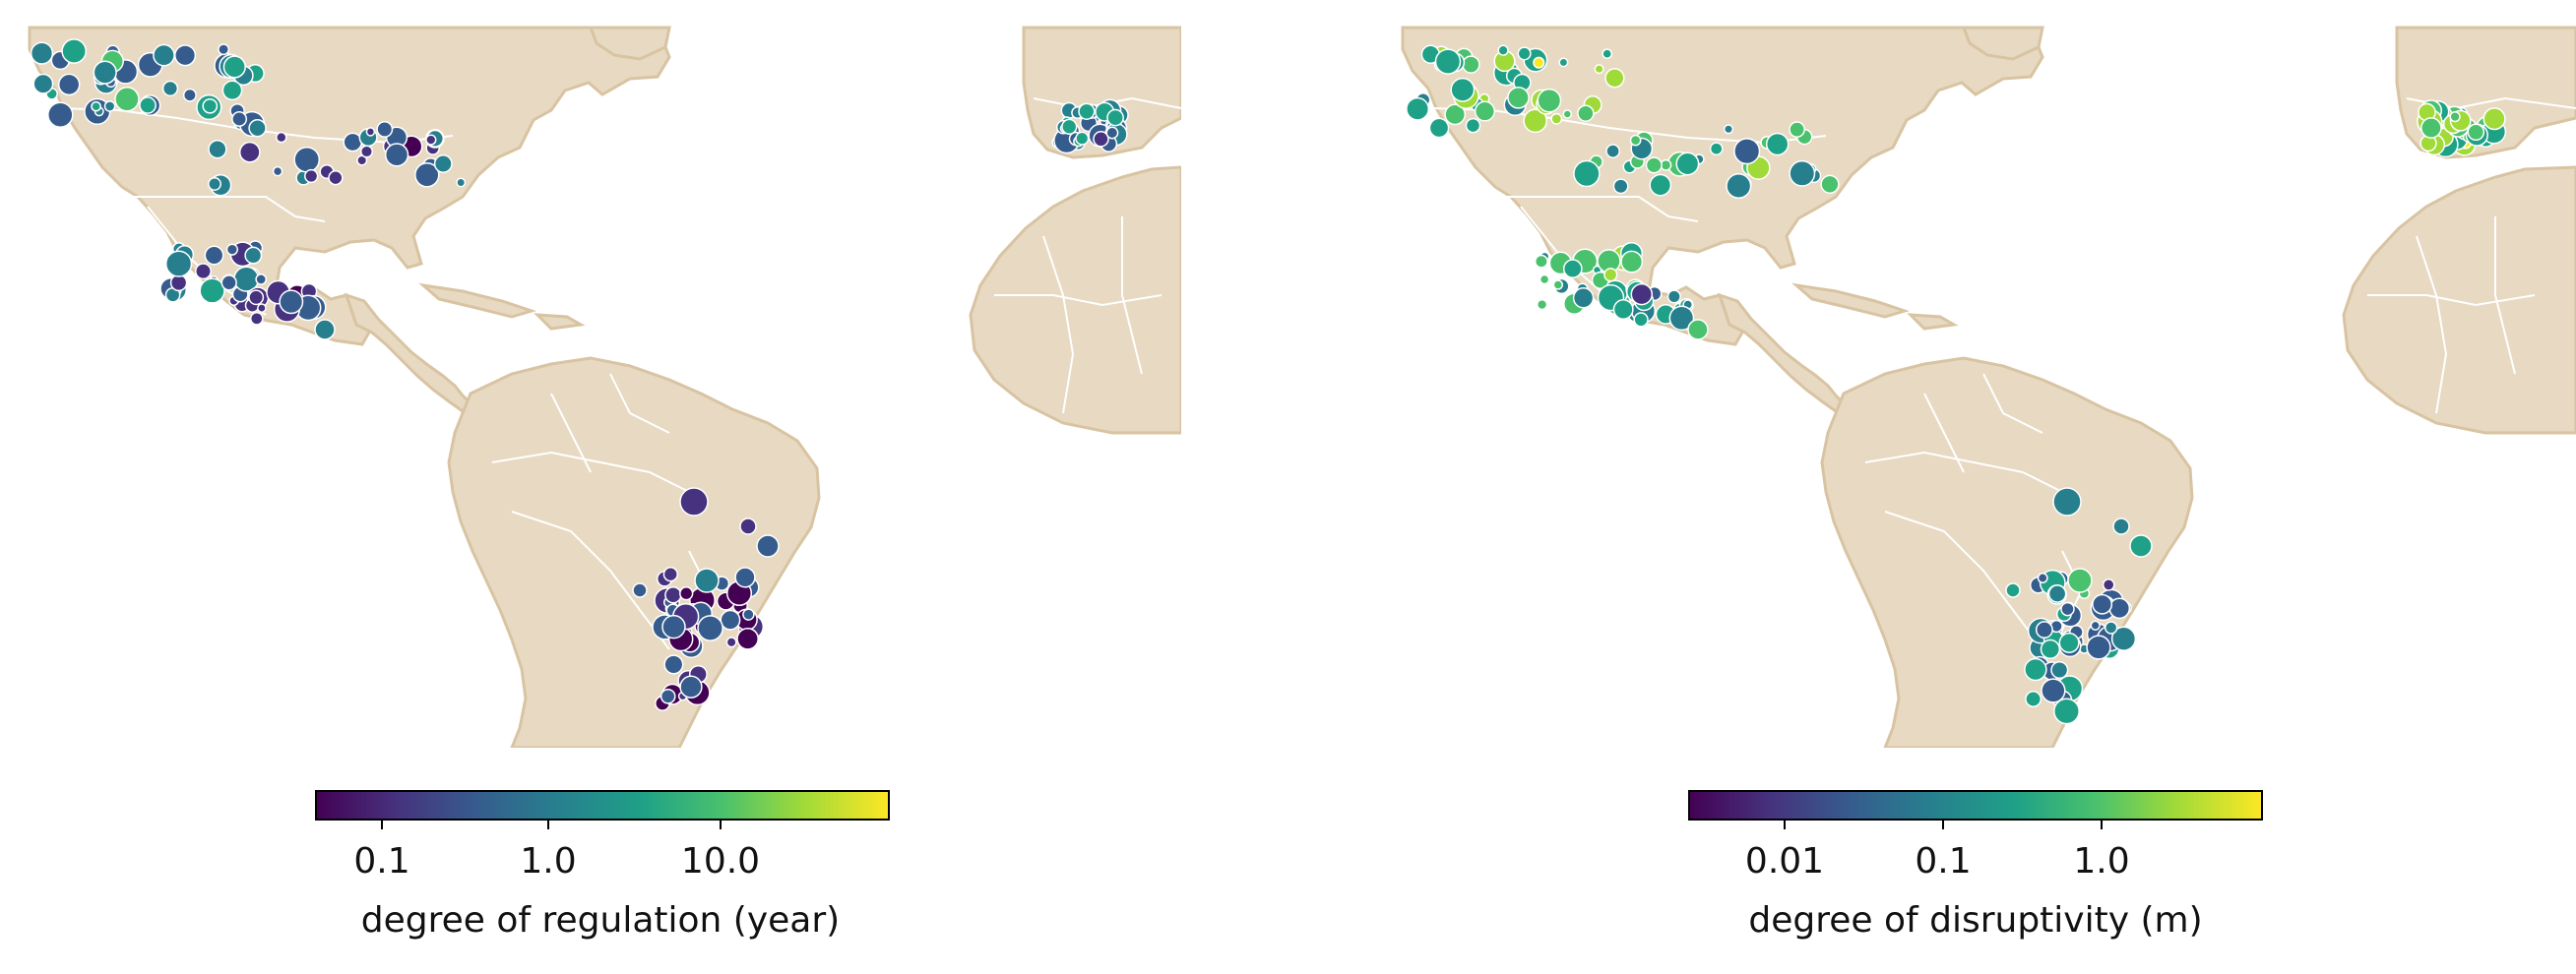 The height and width of the screenshot is (974, 2576). What do you see at coordinates (2002, 43) in the screenshot?
I see `land-arctic` at bounding box center [2002, 43].